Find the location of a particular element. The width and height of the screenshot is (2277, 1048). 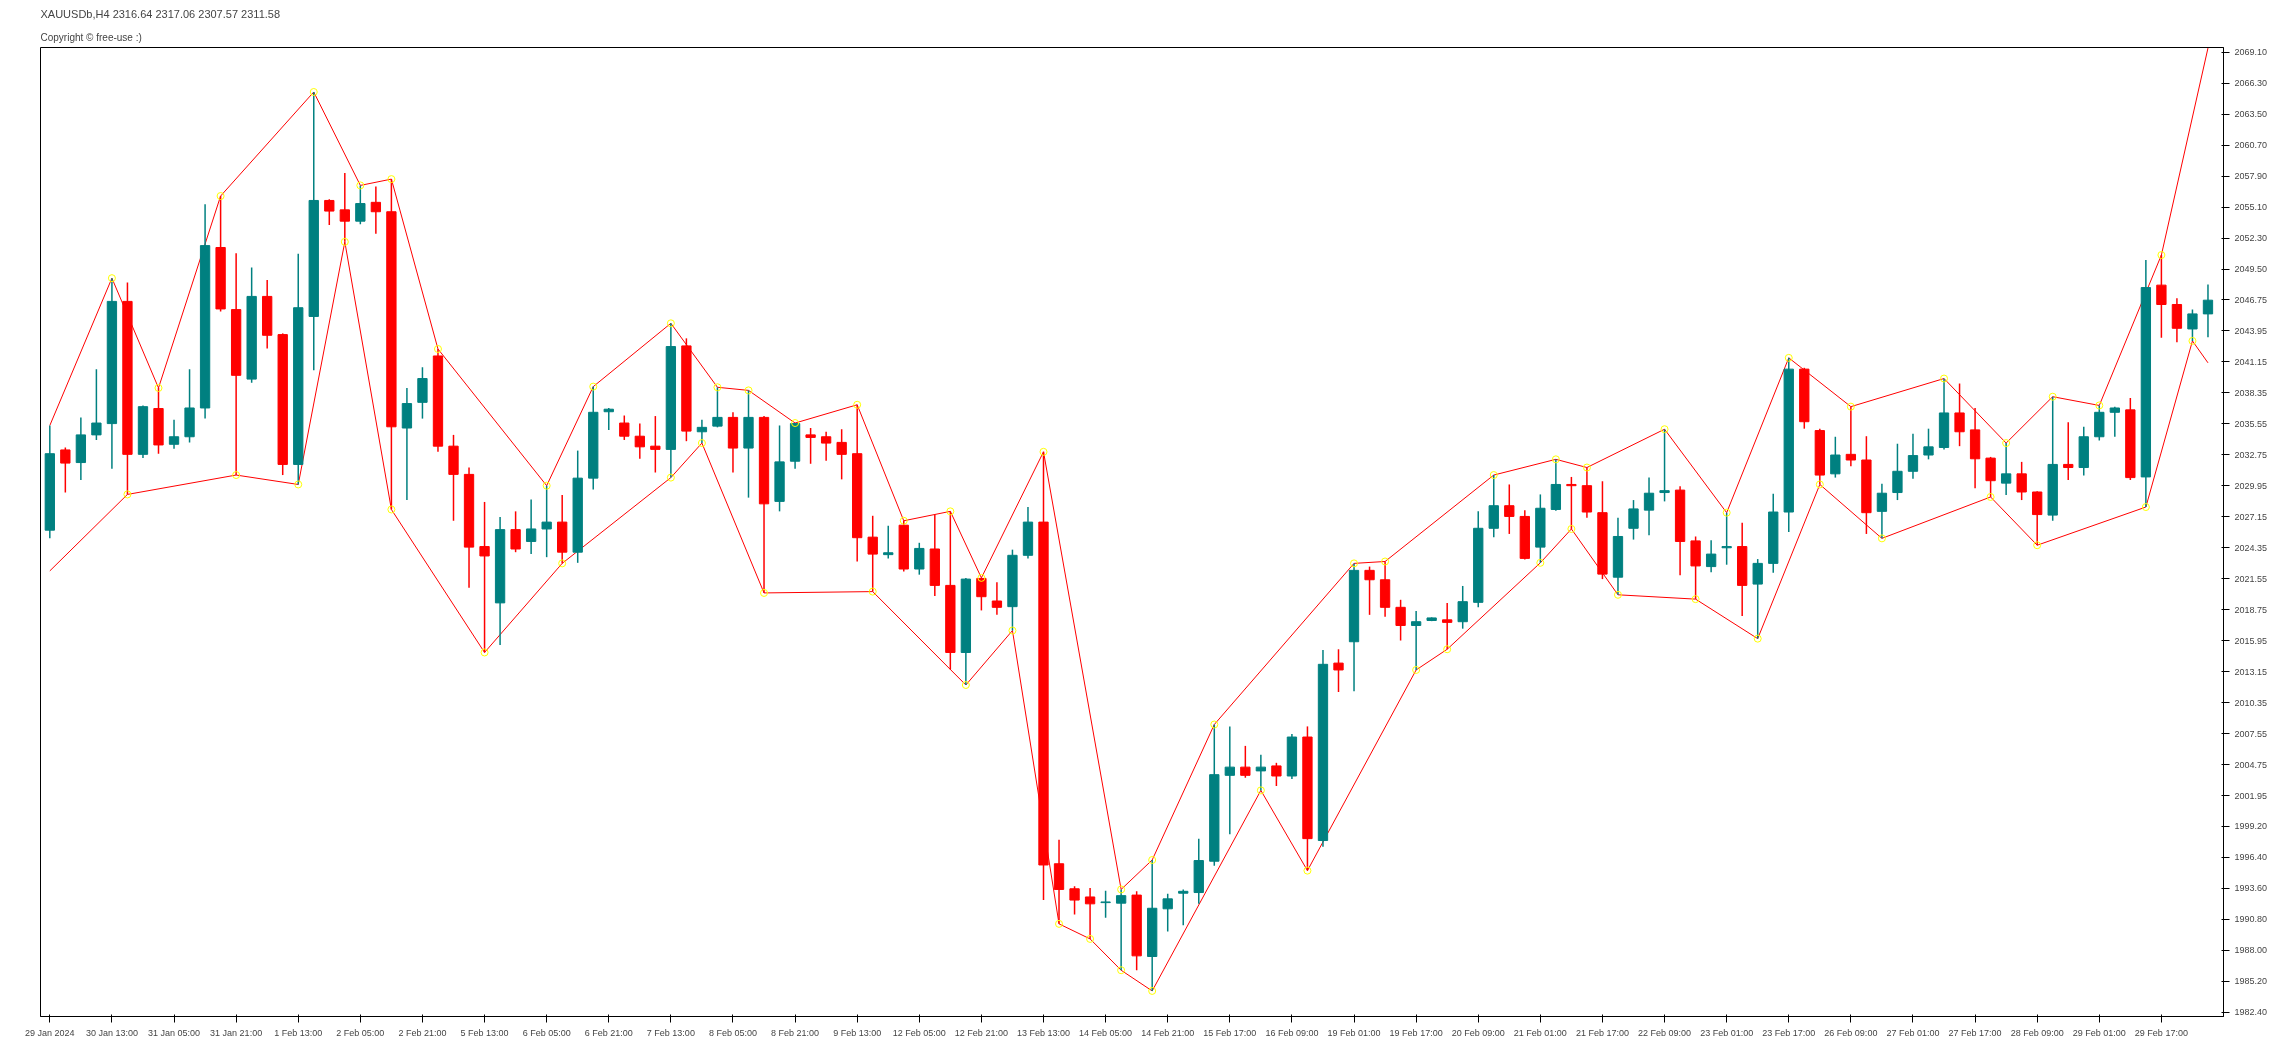

x-tick-label: 28 Feb 09:00 is located at coordinates (2037, 1032).